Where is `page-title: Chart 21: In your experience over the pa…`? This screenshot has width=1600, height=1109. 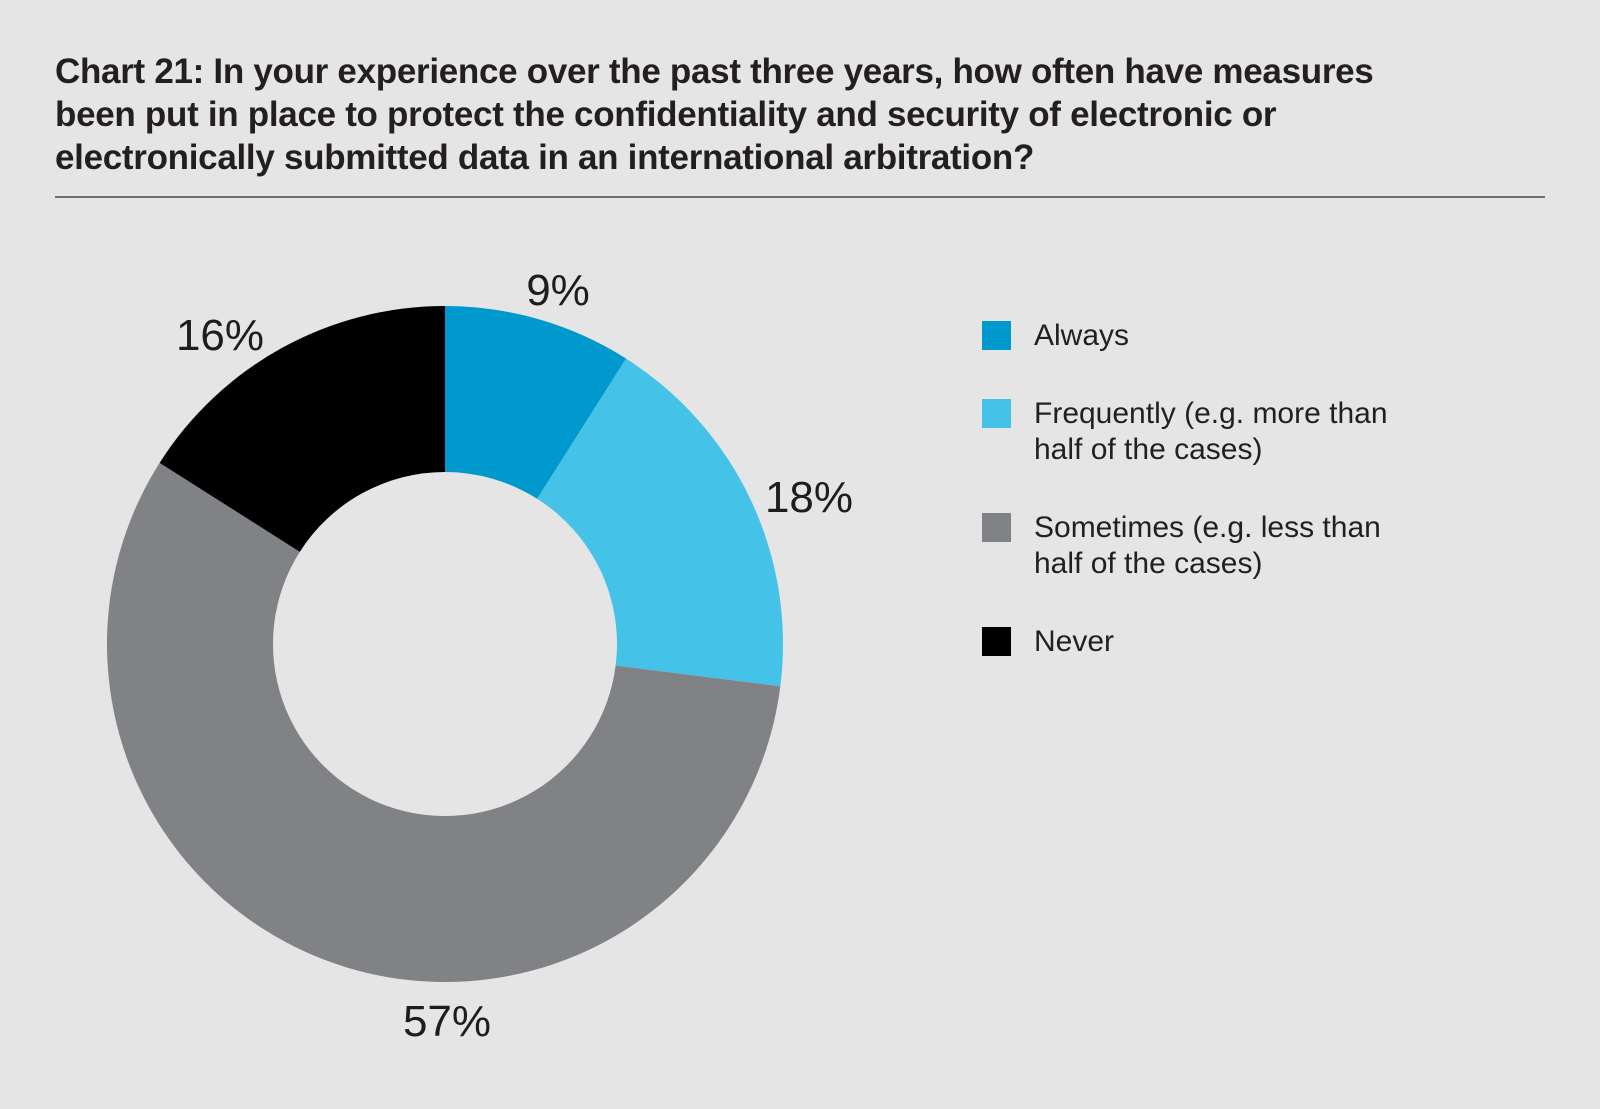
page-title: Chart 21: In your experience over the pa… is located at coordinates (714, 114).